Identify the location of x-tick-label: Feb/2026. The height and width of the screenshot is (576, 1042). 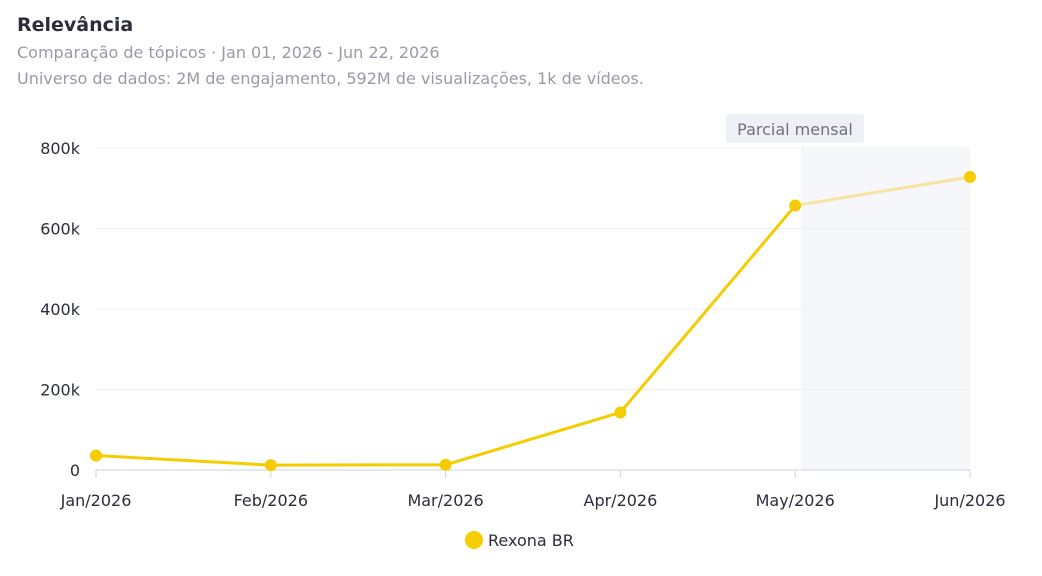
(271, 500).